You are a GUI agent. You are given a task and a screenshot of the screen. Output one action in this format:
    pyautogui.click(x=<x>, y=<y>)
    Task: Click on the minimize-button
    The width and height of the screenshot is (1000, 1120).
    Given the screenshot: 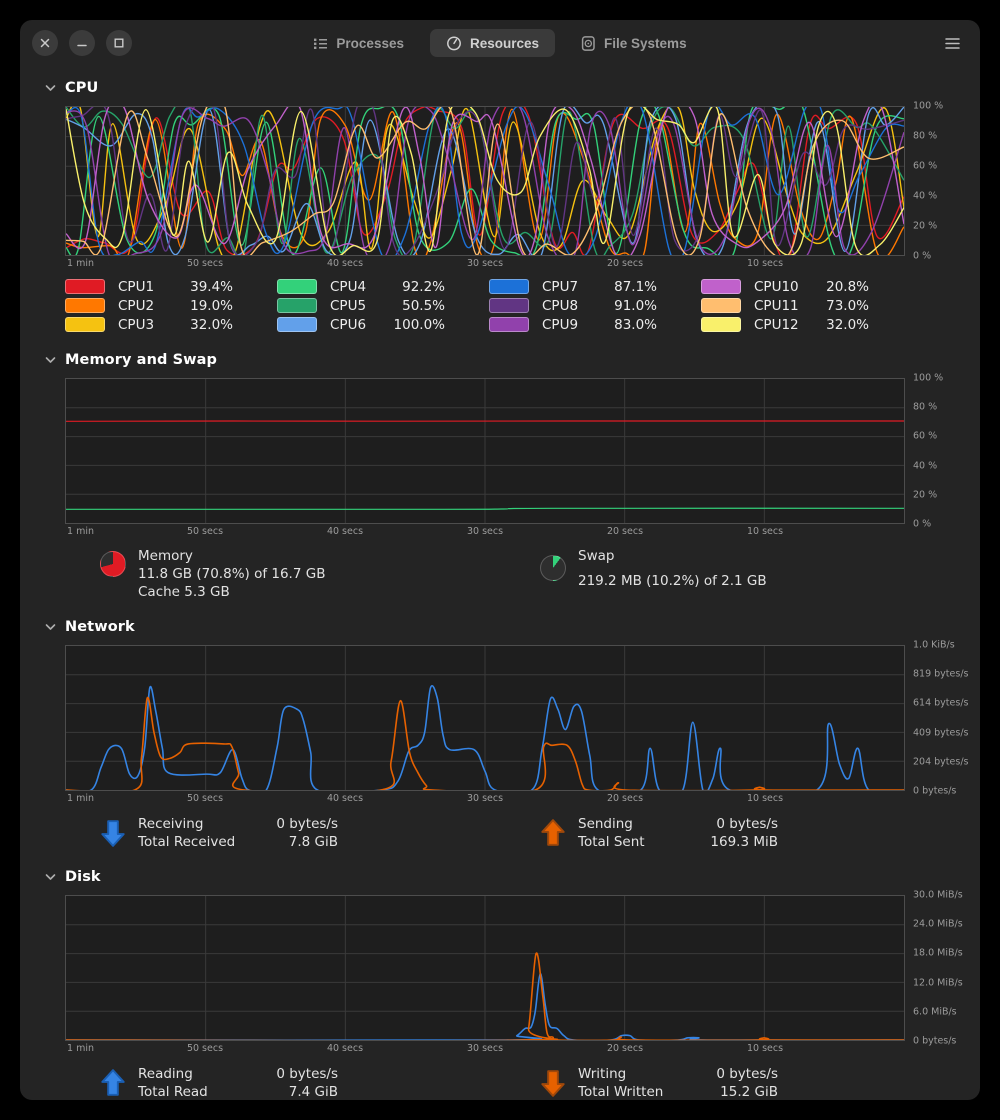 What is the action you would take?
    pyautogui.click(x=82, y=43)
    